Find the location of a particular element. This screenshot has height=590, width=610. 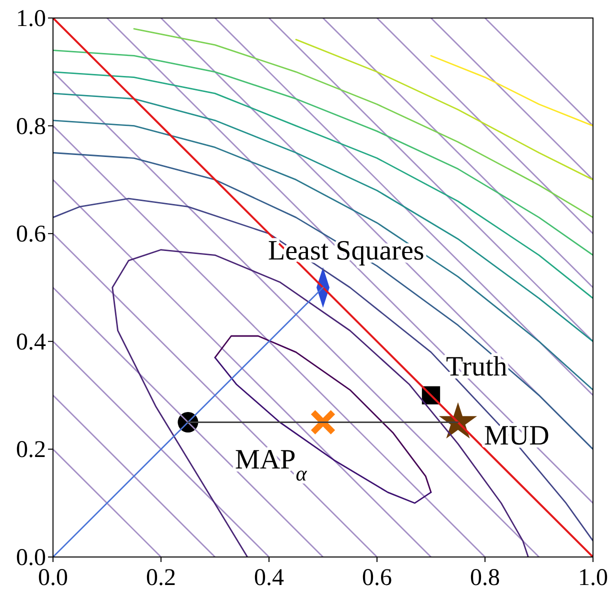

x-tick-label: 0.2 is located at coordinates (161, 577).